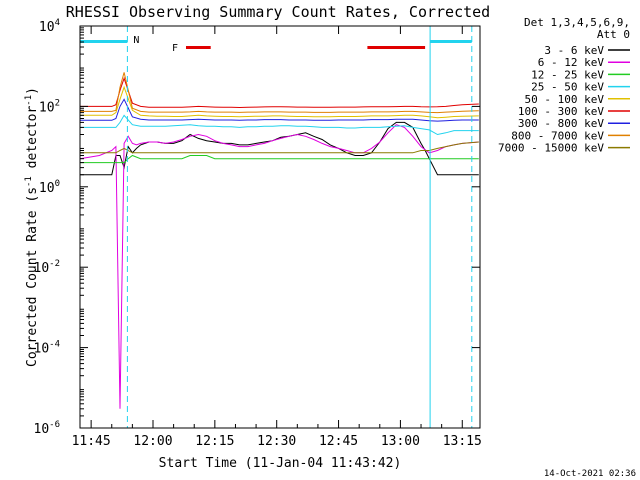  Describe the element at coordinates (557, 135) in the screenshot. I see `legend-label-7: 800 - 7000 keV` at that location.